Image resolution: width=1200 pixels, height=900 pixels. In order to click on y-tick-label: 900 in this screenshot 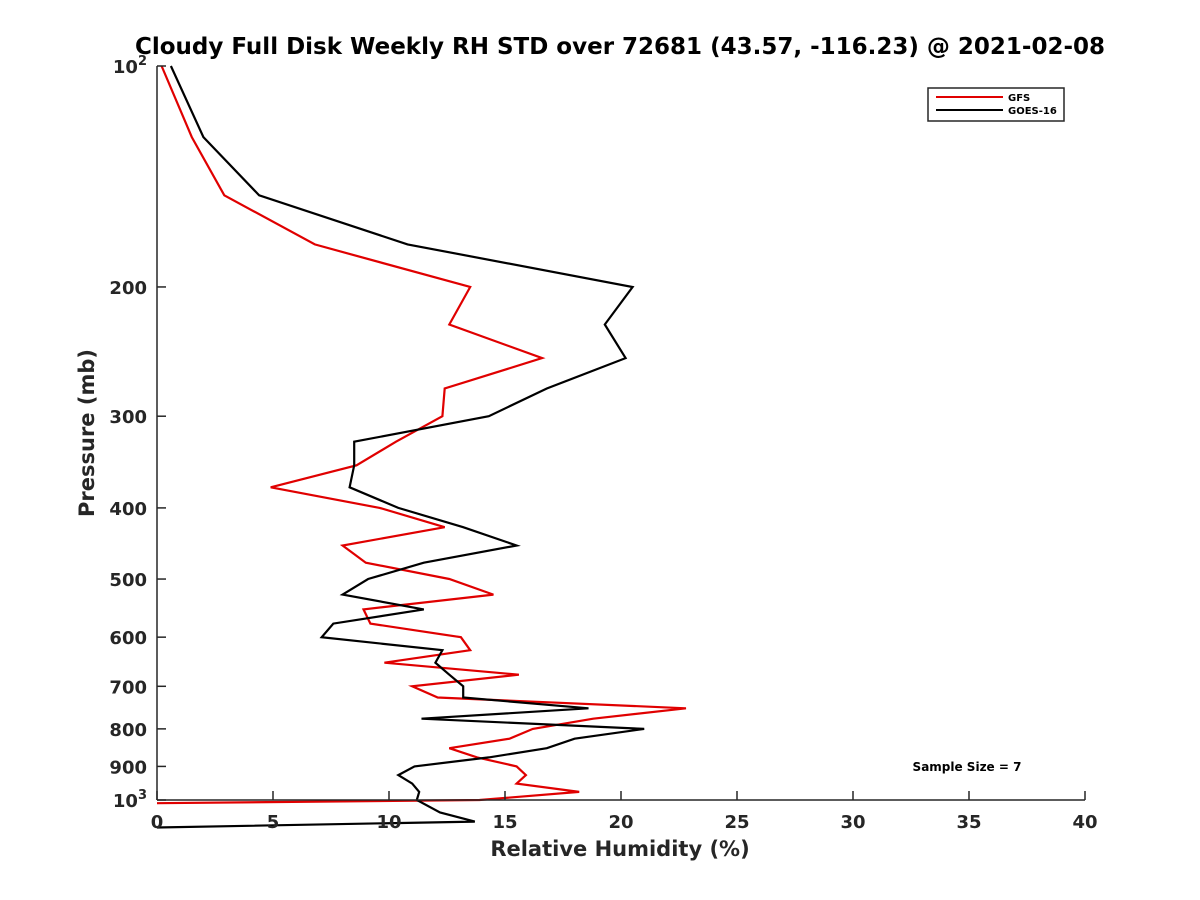, I will do `click(128, 767)`.